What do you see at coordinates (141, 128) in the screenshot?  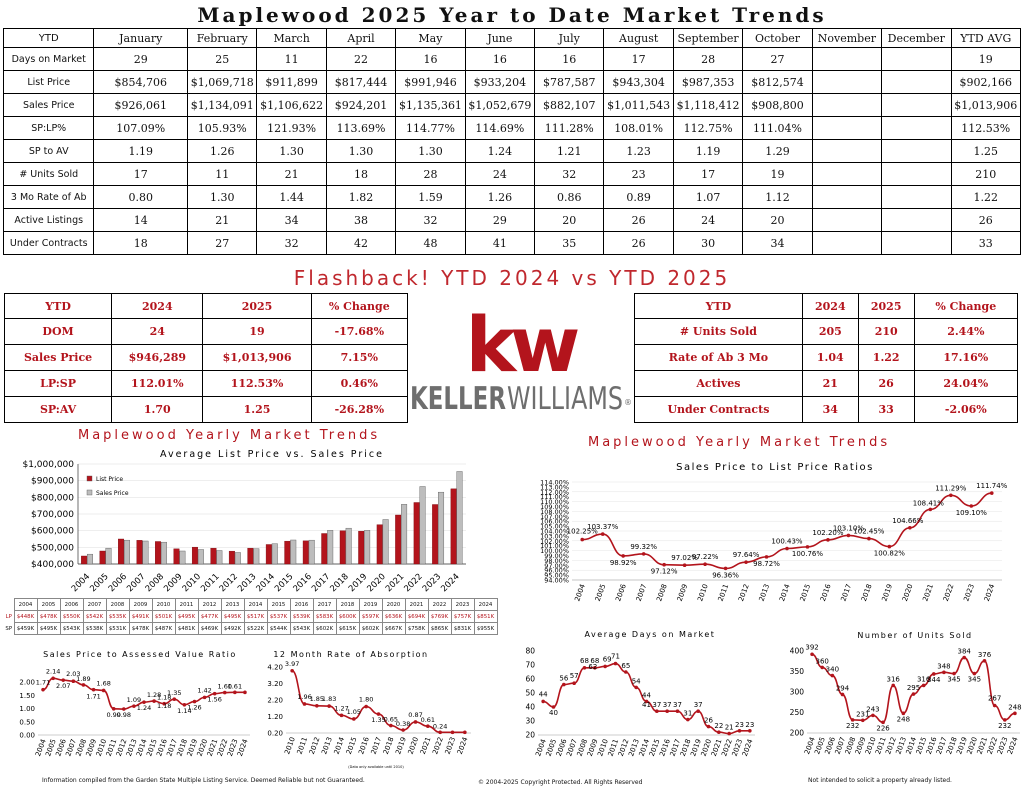 I see `table-cell: 107.09%` at bounding box center [141, 128].